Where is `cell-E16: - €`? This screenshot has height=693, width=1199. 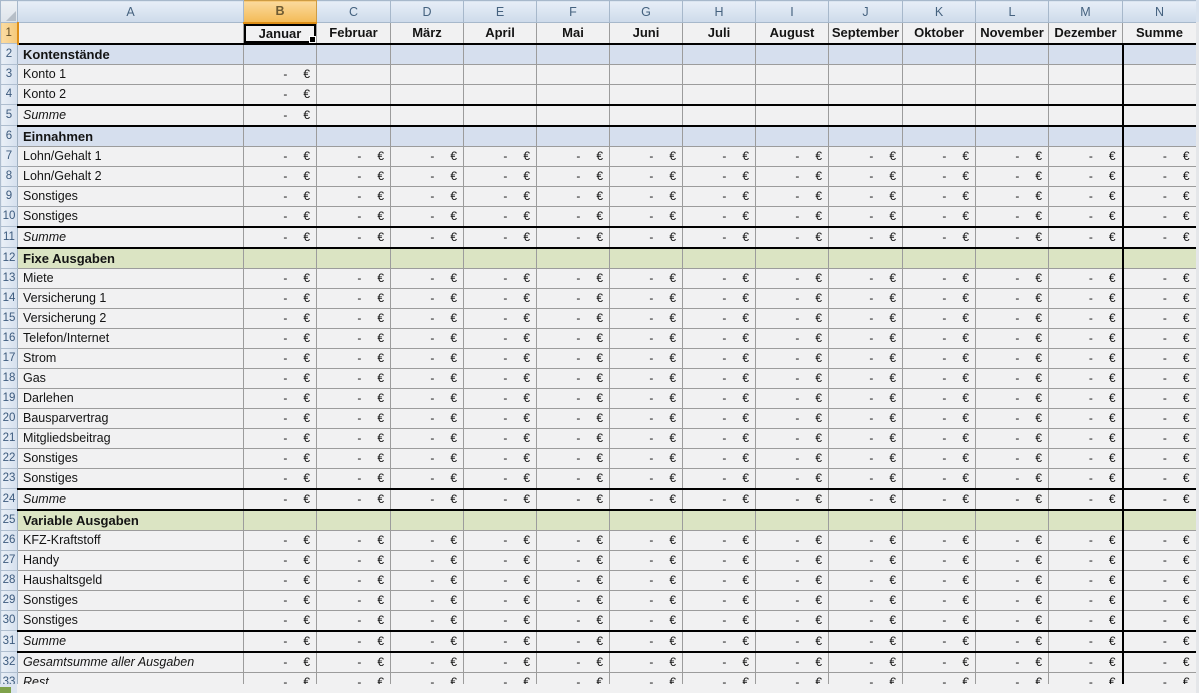
cell-E16: - € is located at coordinates (500, 338).